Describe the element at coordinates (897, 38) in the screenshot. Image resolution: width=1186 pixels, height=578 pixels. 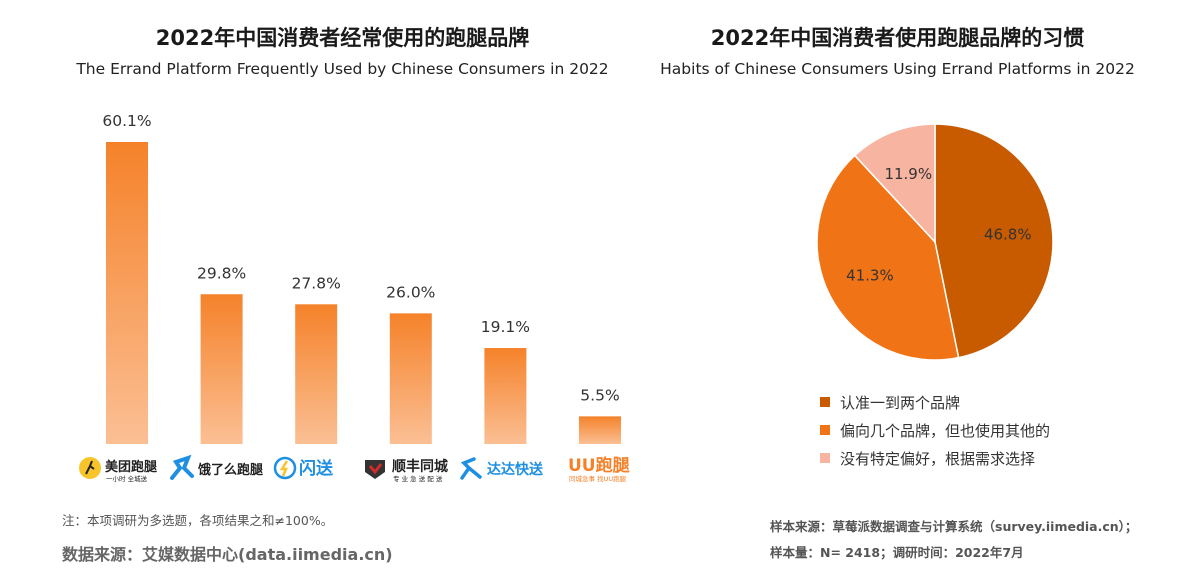
I see `pie-chart-title: 2022年中国消费者使用跑腿品牌的习惯` at that location.